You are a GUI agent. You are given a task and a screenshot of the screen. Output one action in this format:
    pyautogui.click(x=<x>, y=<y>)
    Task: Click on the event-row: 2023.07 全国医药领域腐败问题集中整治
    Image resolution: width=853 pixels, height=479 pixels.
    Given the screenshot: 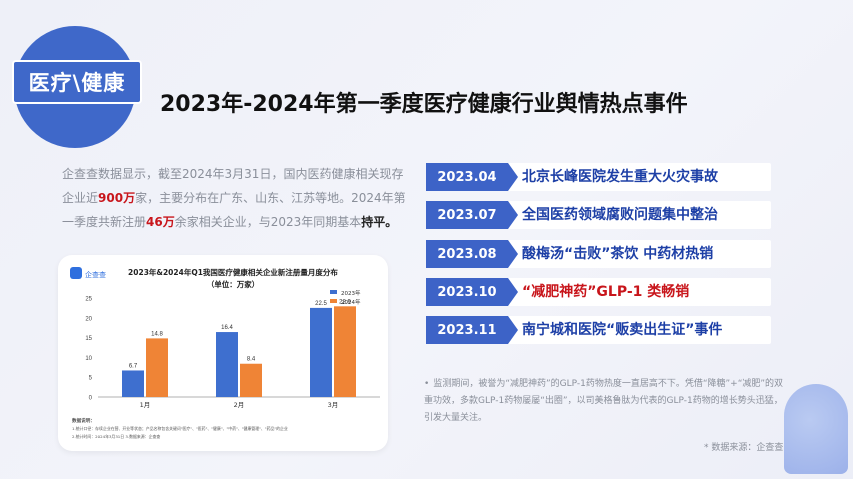 What is the action you would take?
    pyautogui.click(x=598, y=215)
    